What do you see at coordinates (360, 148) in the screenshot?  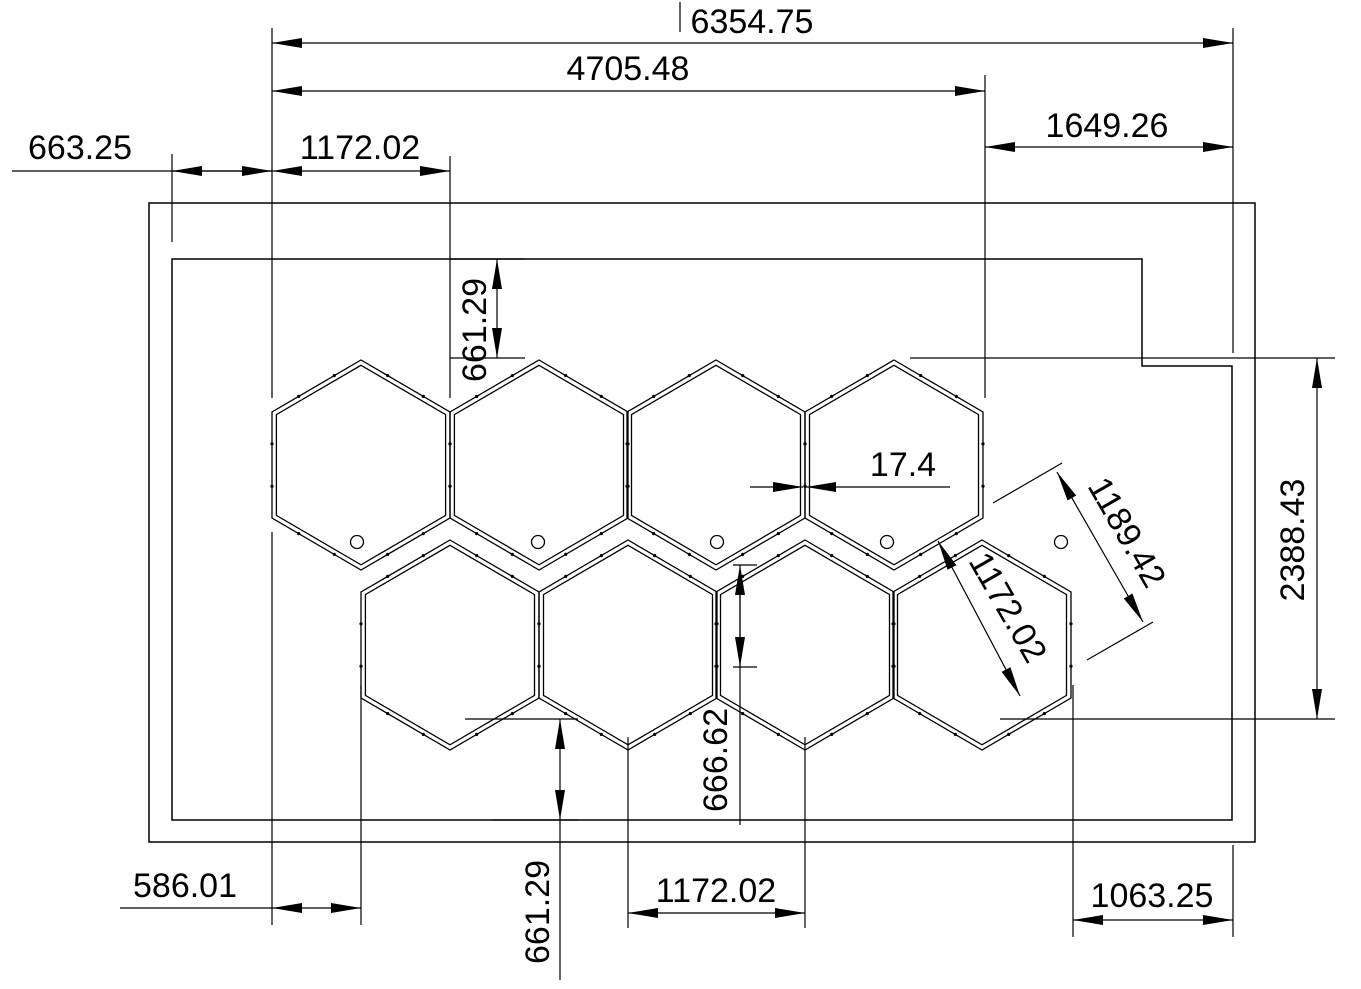 I see `dim-hex-width-top: 1172.02` at bounding box center [360, 148].